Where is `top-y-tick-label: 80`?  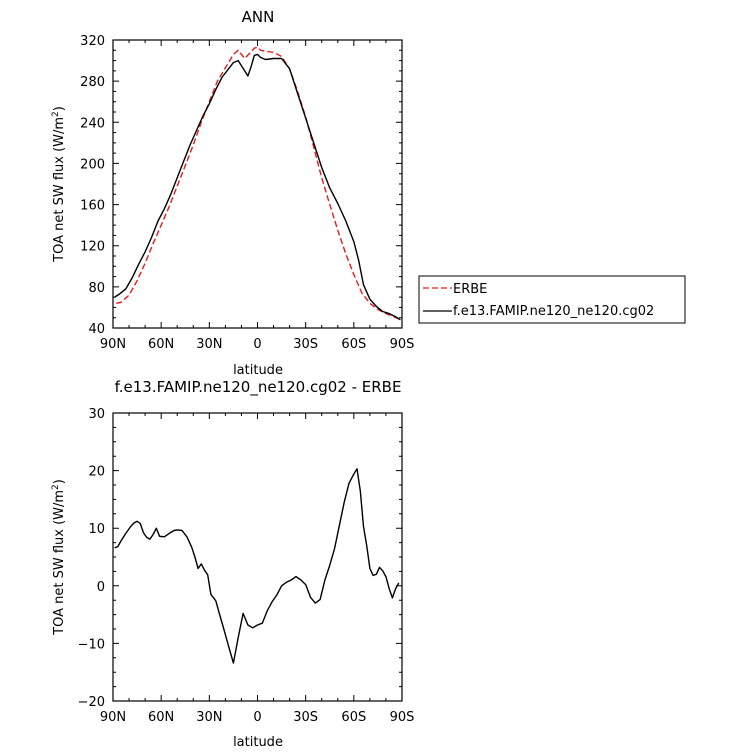 top-y-tick-label: 80 is located at coordinates (96, 288).